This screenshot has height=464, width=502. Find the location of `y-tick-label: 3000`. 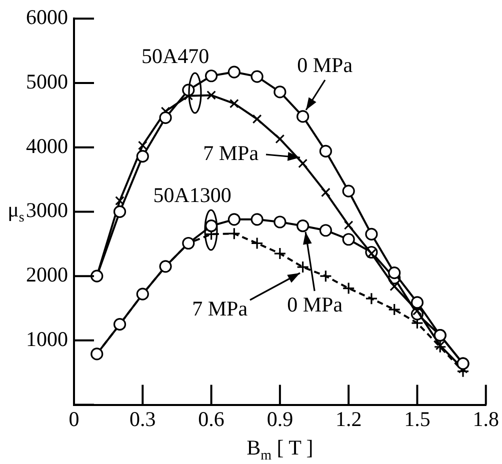

y-tick-label: 3000 is located at coordinates (47, 210).